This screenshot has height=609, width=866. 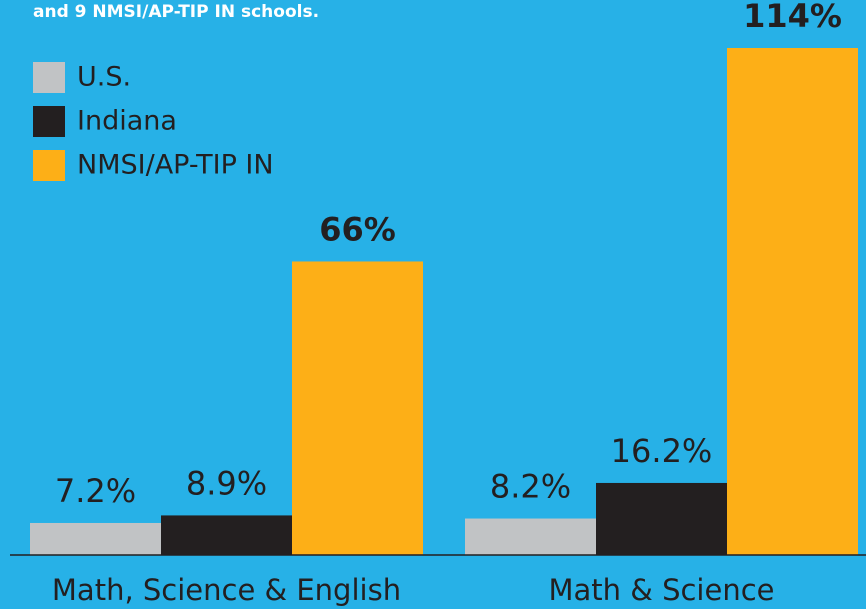 I want to click on value-label: 114%, so click(x=792, y=17).